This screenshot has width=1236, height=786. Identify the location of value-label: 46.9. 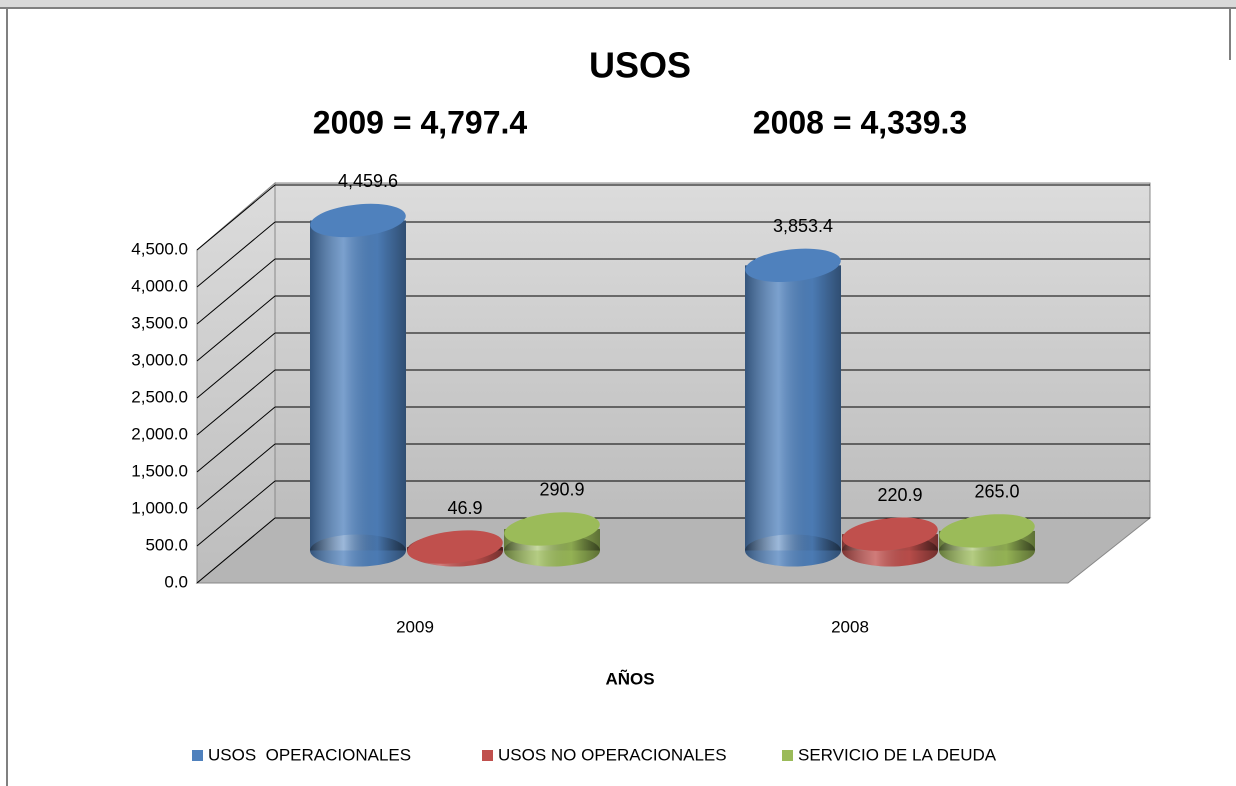
(464, 508).